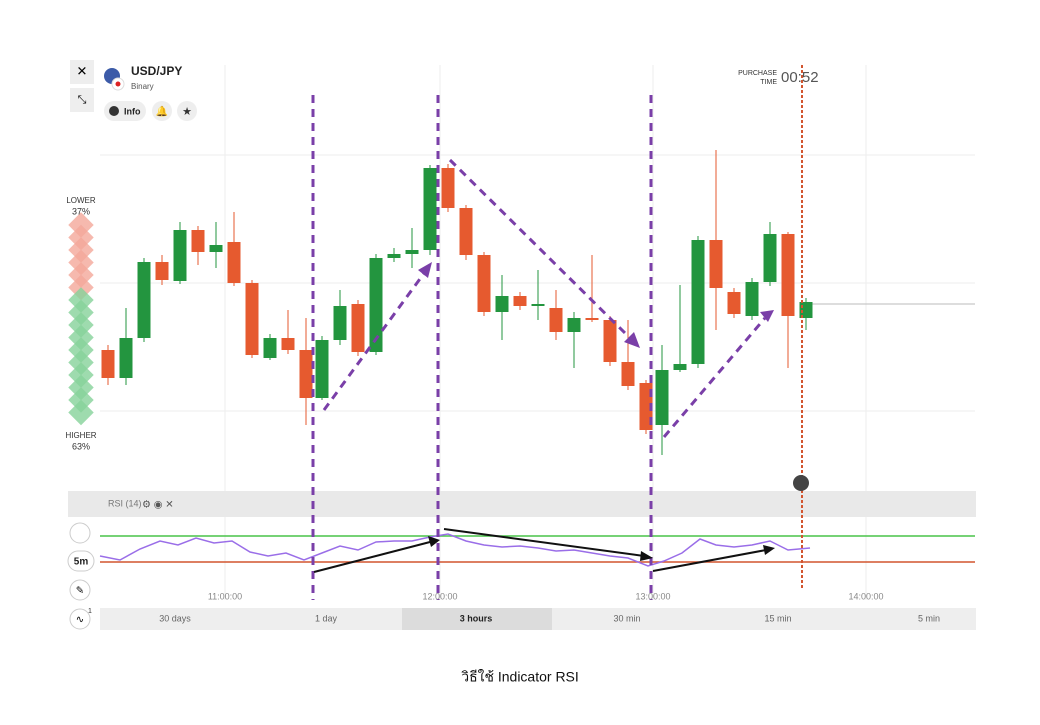  What do you see at coordinates (652, 596) in the screenshot?
I see `time-label: 13:00:00` at bounding box center [652, 596].